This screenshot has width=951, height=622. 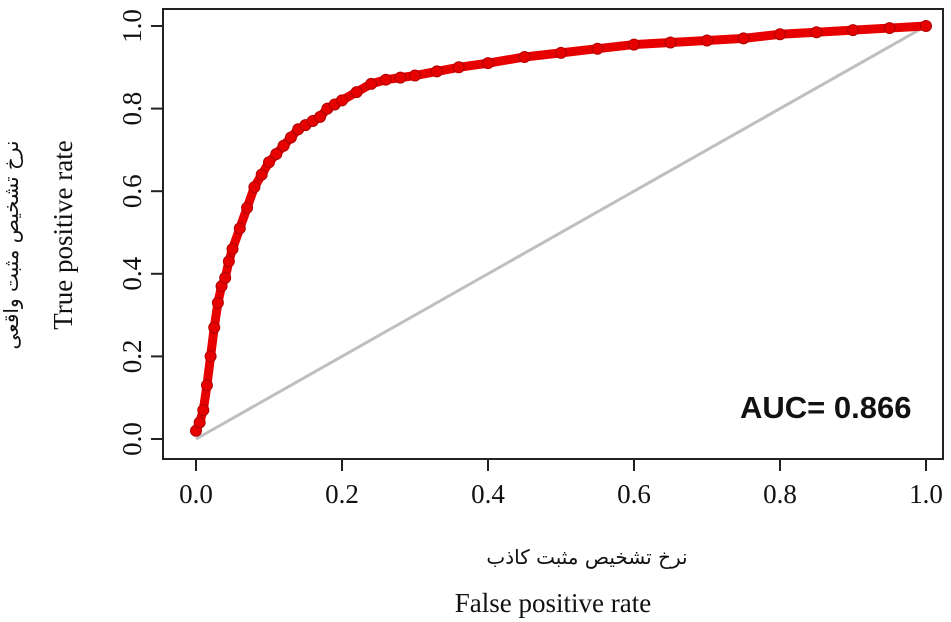 What do you see at coordinates (825, 407) in the screenshot?
I see `auc-annotation: AUC= 0.866` at bounding box center [825, 407].